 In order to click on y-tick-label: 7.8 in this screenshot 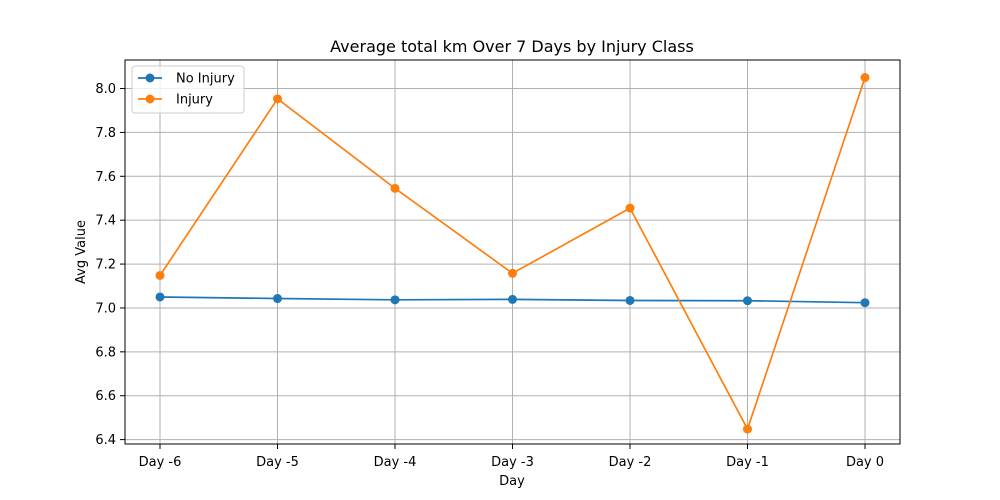, I will do `click(105, 133)`.